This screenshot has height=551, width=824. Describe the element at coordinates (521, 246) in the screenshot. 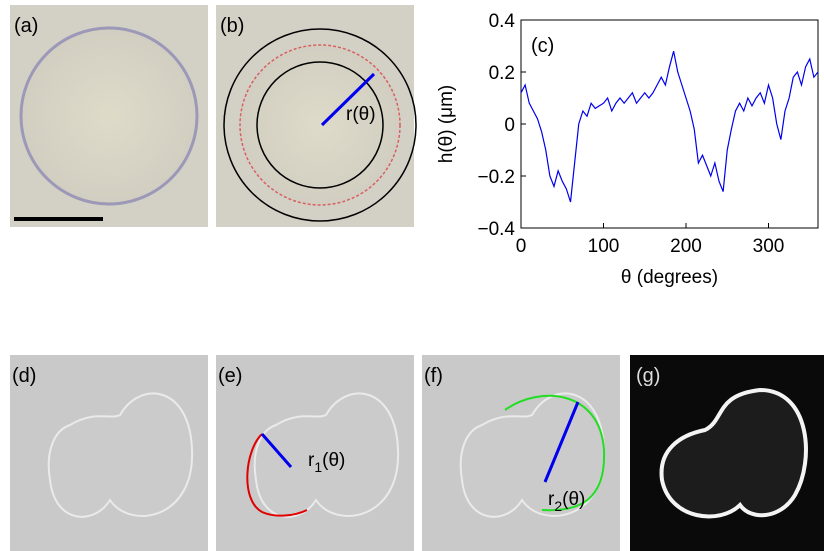

I see `x-tick-label: 0` at that location.